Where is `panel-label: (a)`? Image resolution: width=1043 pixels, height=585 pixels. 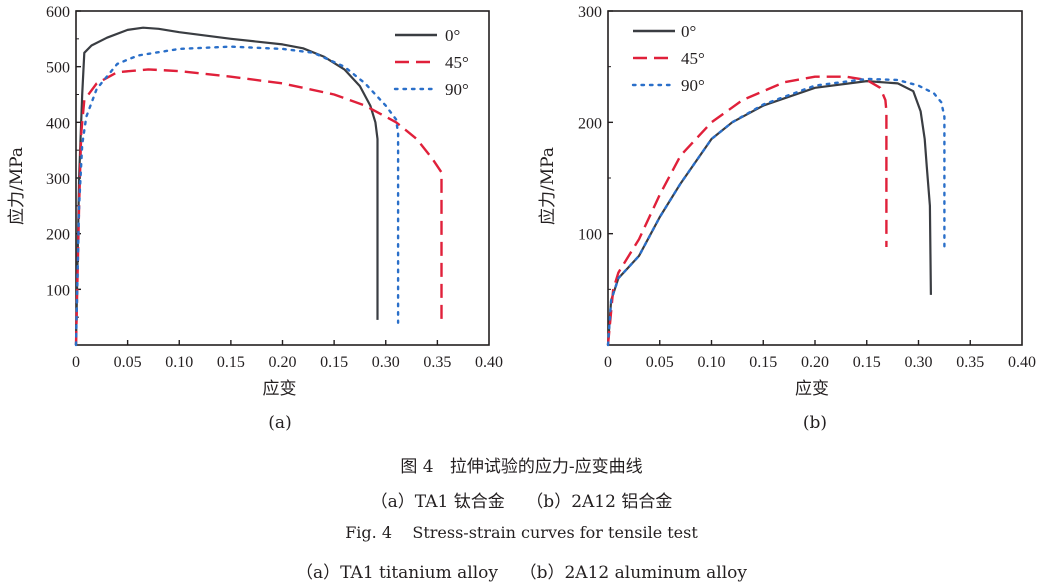
panel-label: (a) is located at coordinates (279, 423).